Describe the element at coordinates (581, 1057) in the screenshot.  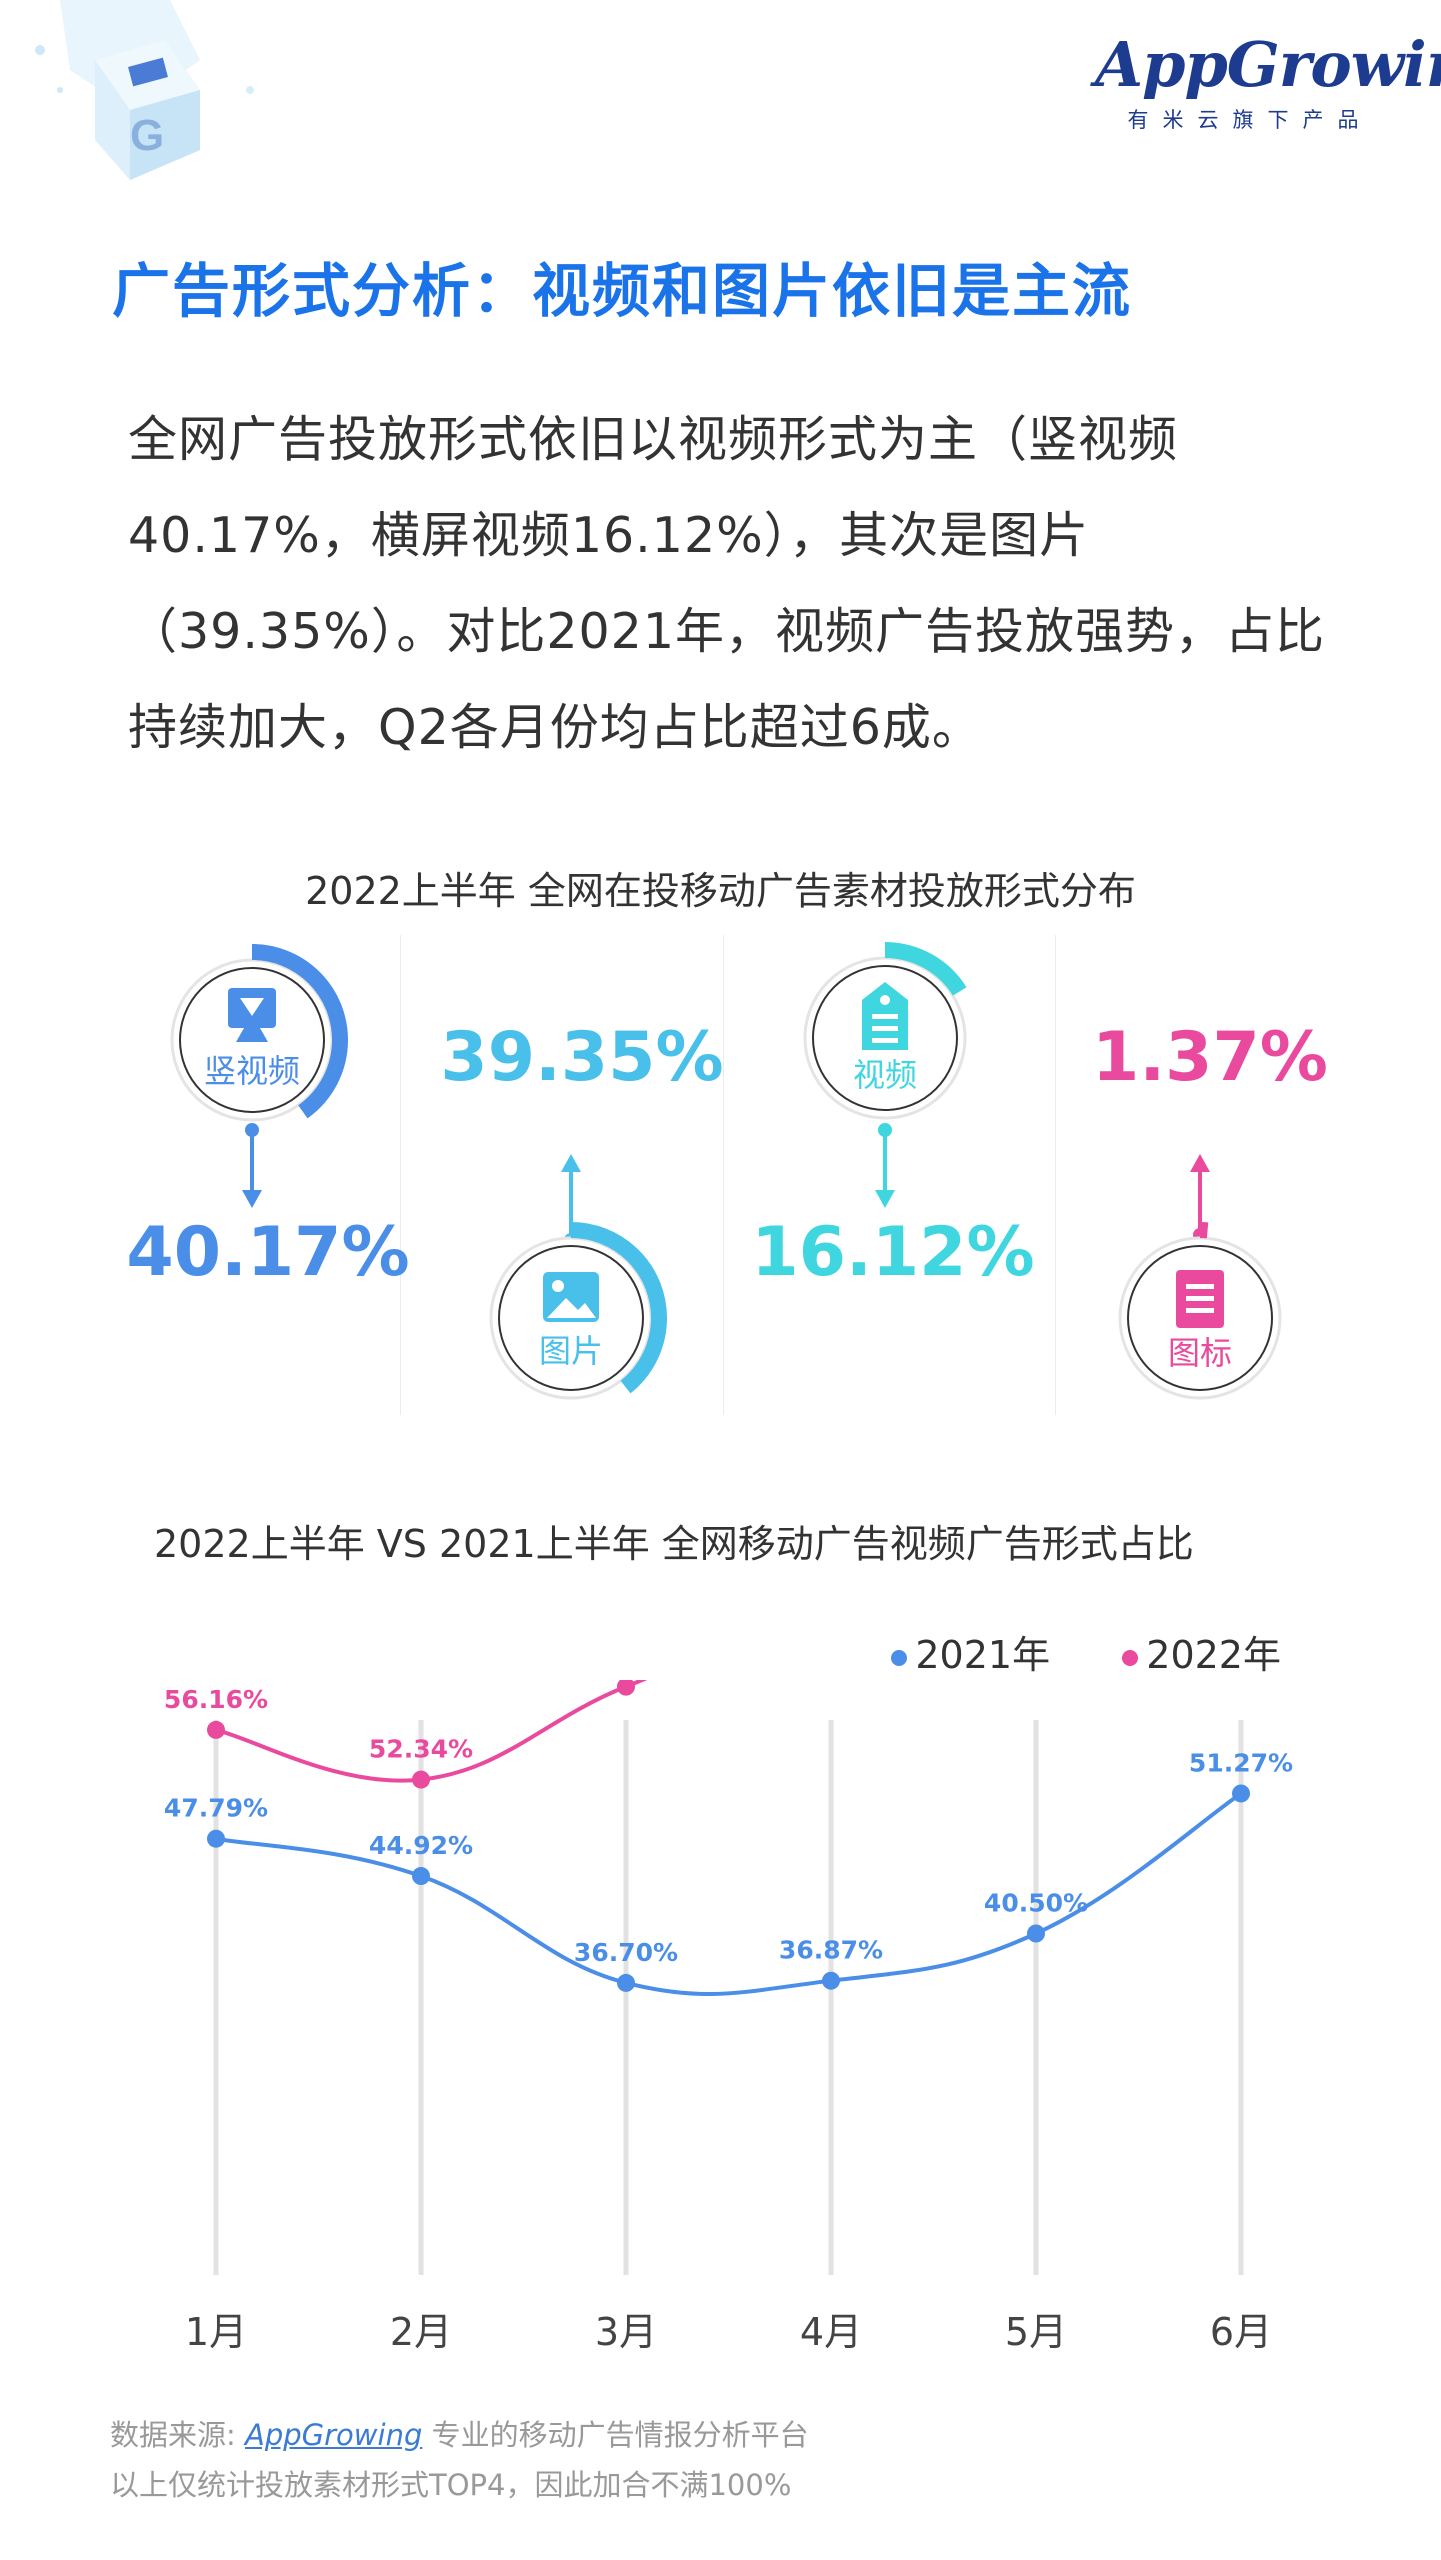
I see `percentage-label: 39.35%` at that location.